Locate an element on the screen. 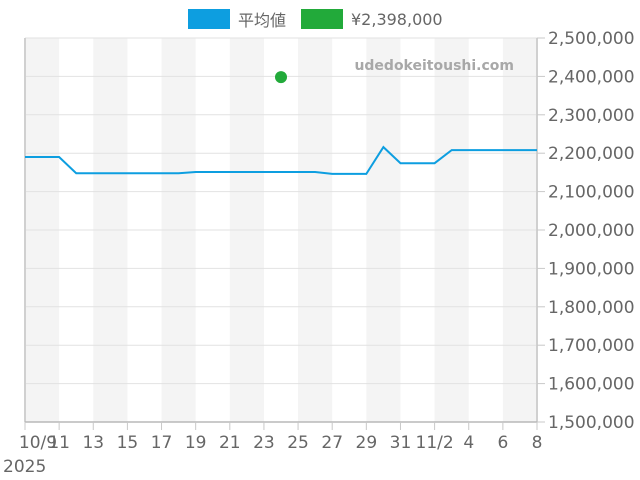  y-tick-label: 2,200,000 is located at coordinates (591, 154).